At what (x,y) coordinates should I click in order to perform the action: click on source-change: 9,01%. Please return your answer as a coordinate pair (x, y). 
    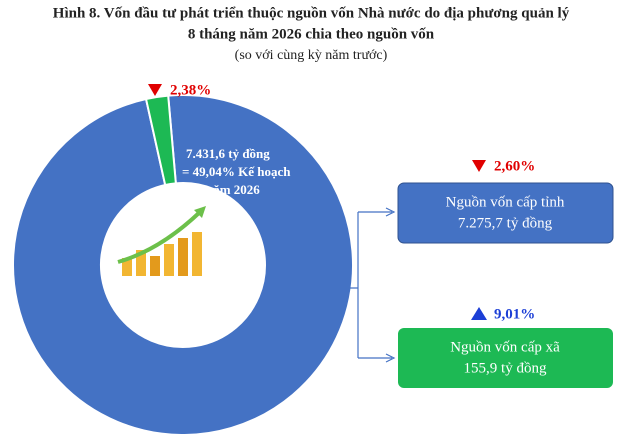
    Looking at the image, I should click on (514, 314).